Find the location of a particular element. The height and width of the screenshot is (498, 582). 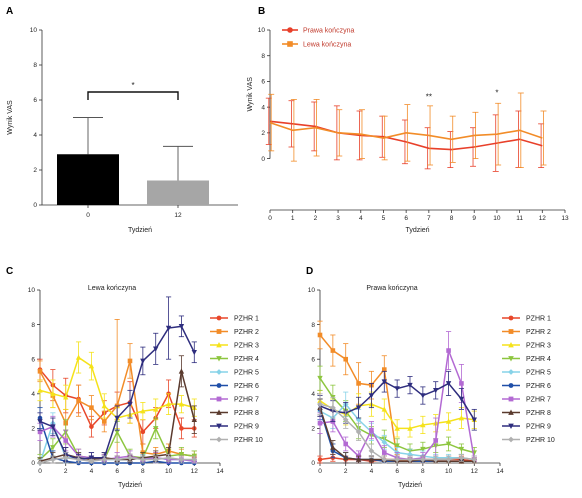

x-tick-label: 11 is located at coordinates (519, 218).